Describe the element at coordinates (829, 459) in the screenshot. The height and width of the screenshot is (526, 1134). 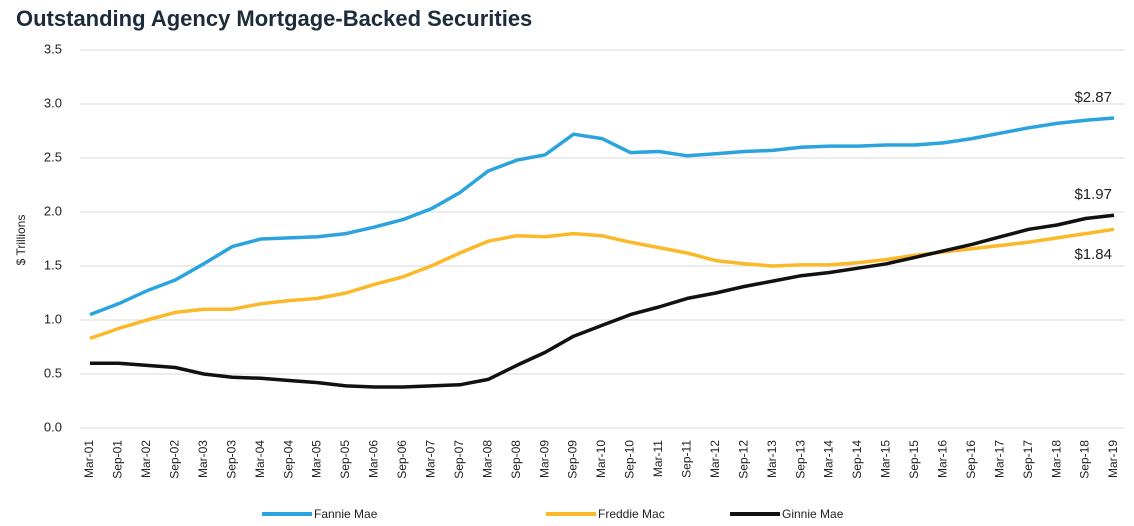
I see `x-tick-label: Mar-14` at that location.